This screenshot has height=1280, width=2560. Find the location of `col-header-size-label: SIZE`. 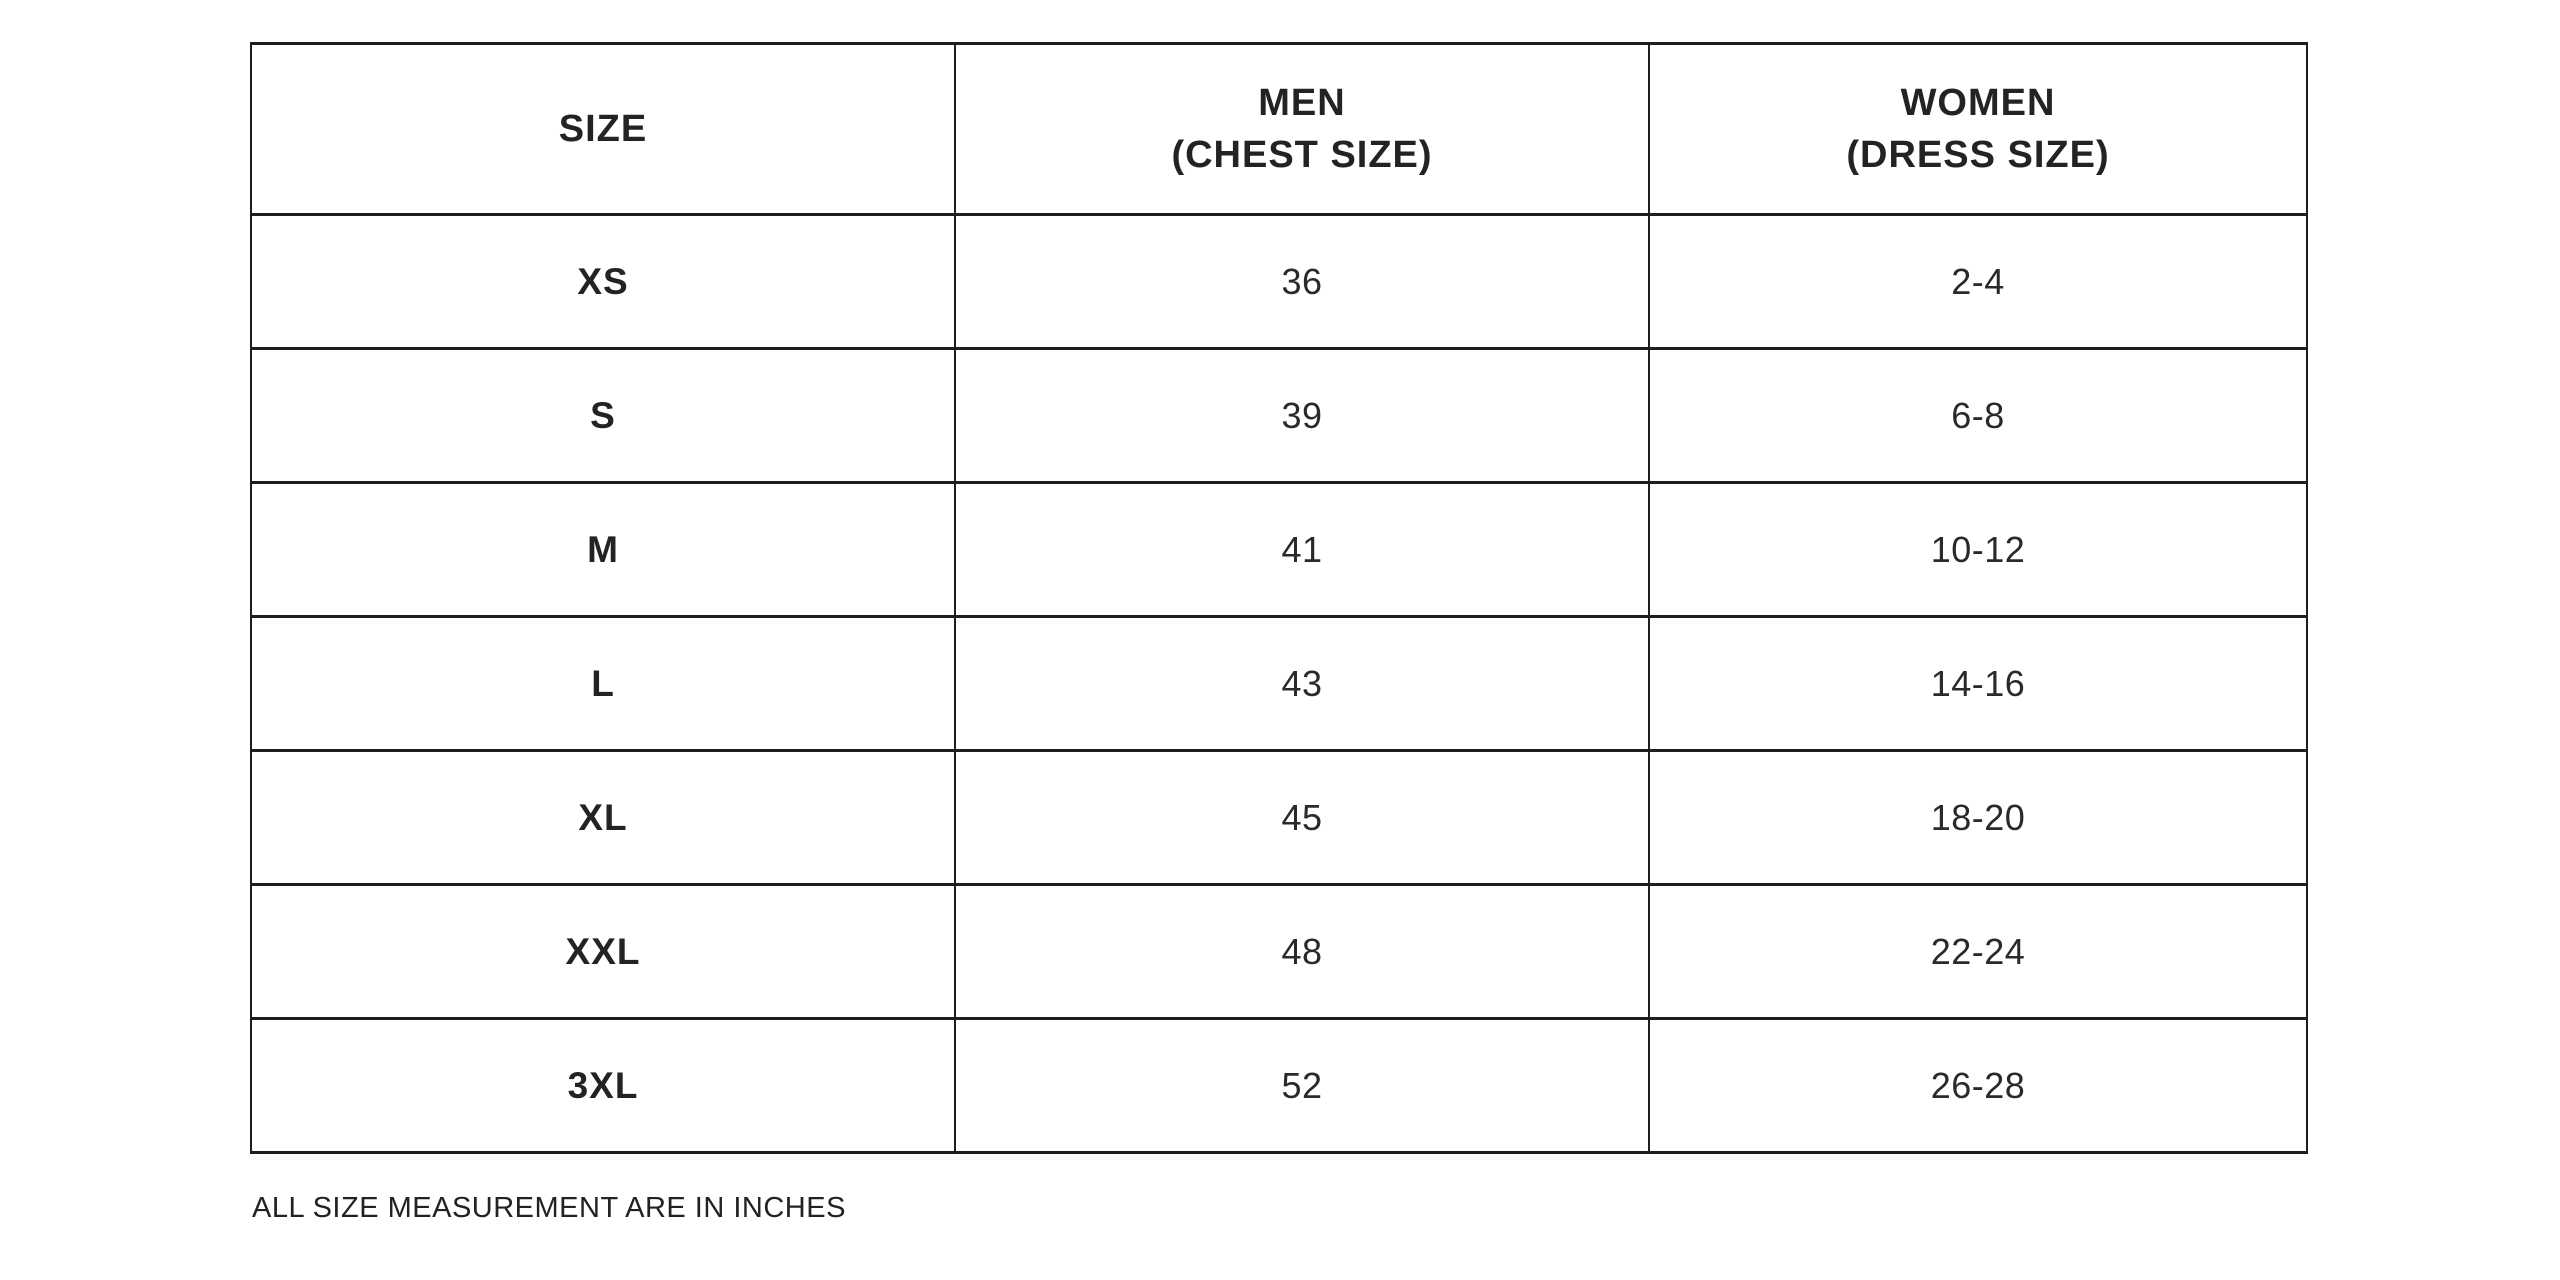

col-header-size-label: SIZE is located at coordinates (603, 129).